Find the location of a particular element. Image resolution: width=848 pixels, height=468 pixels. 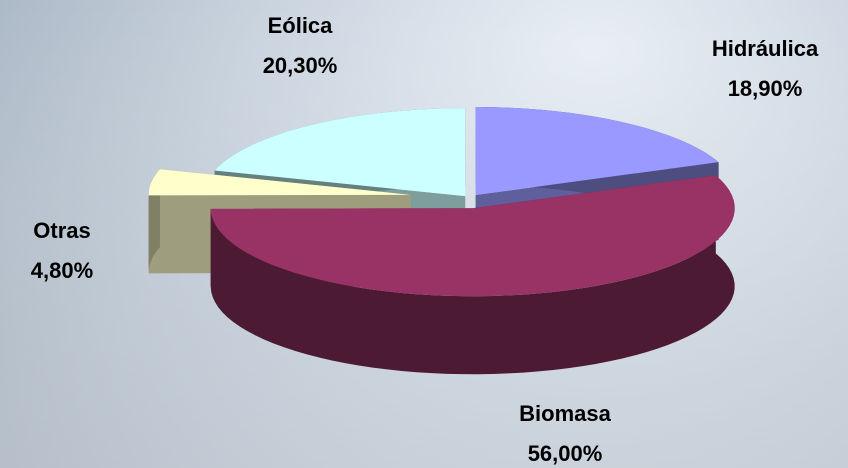

slice-label: Biomasa is located at coordinates (565, 413).